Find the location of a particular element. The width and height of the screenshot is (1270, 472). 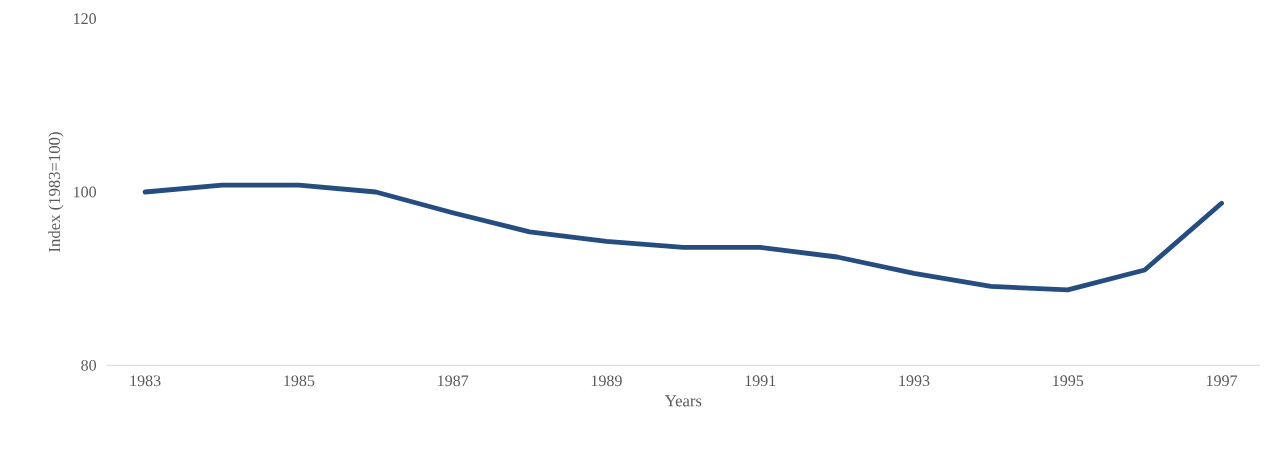

x-tick-label: 1991 is located at coordinates (760, 381).